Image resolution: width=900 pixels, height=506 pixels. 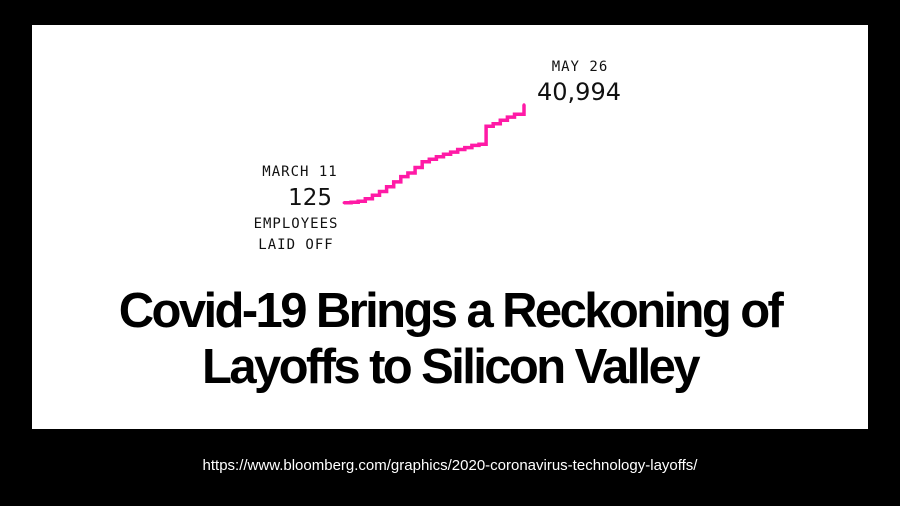 What do you see at coordinates (579, 92) in the screenshot?
I see `end-value-label: 40,994` at bounding box center [579, 92].